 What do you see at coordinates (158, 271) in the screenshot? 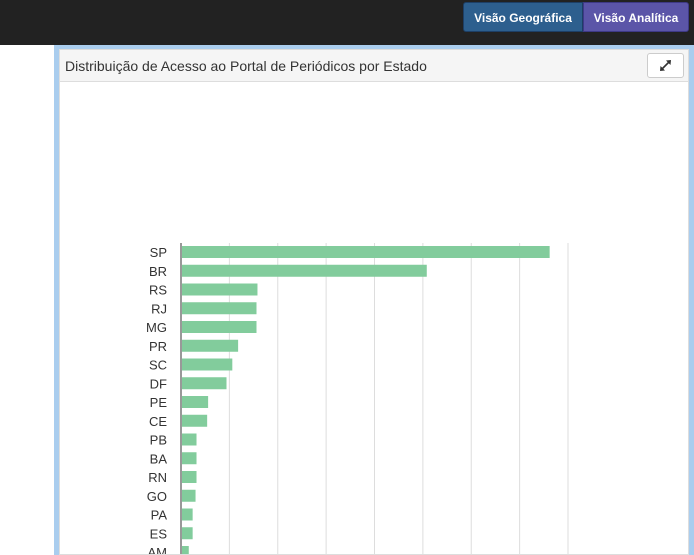
I see `y-tick-label: BR` at bounding box center [158, 271].